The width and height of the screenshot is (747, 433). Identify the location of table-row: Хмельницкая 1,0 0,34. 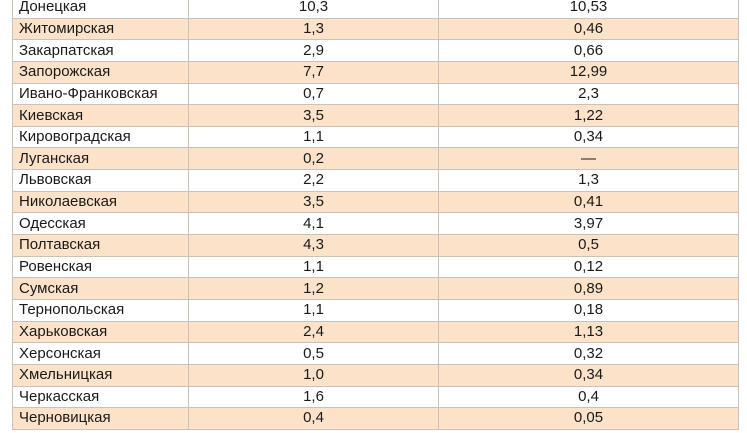
(375, 375).